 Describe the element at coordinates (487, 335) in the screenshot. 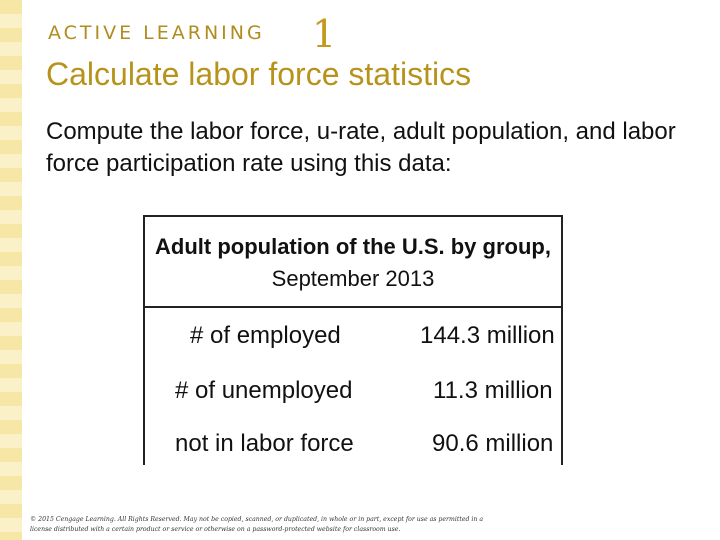

I see `row-employed-value: 144.3 million` at that location.